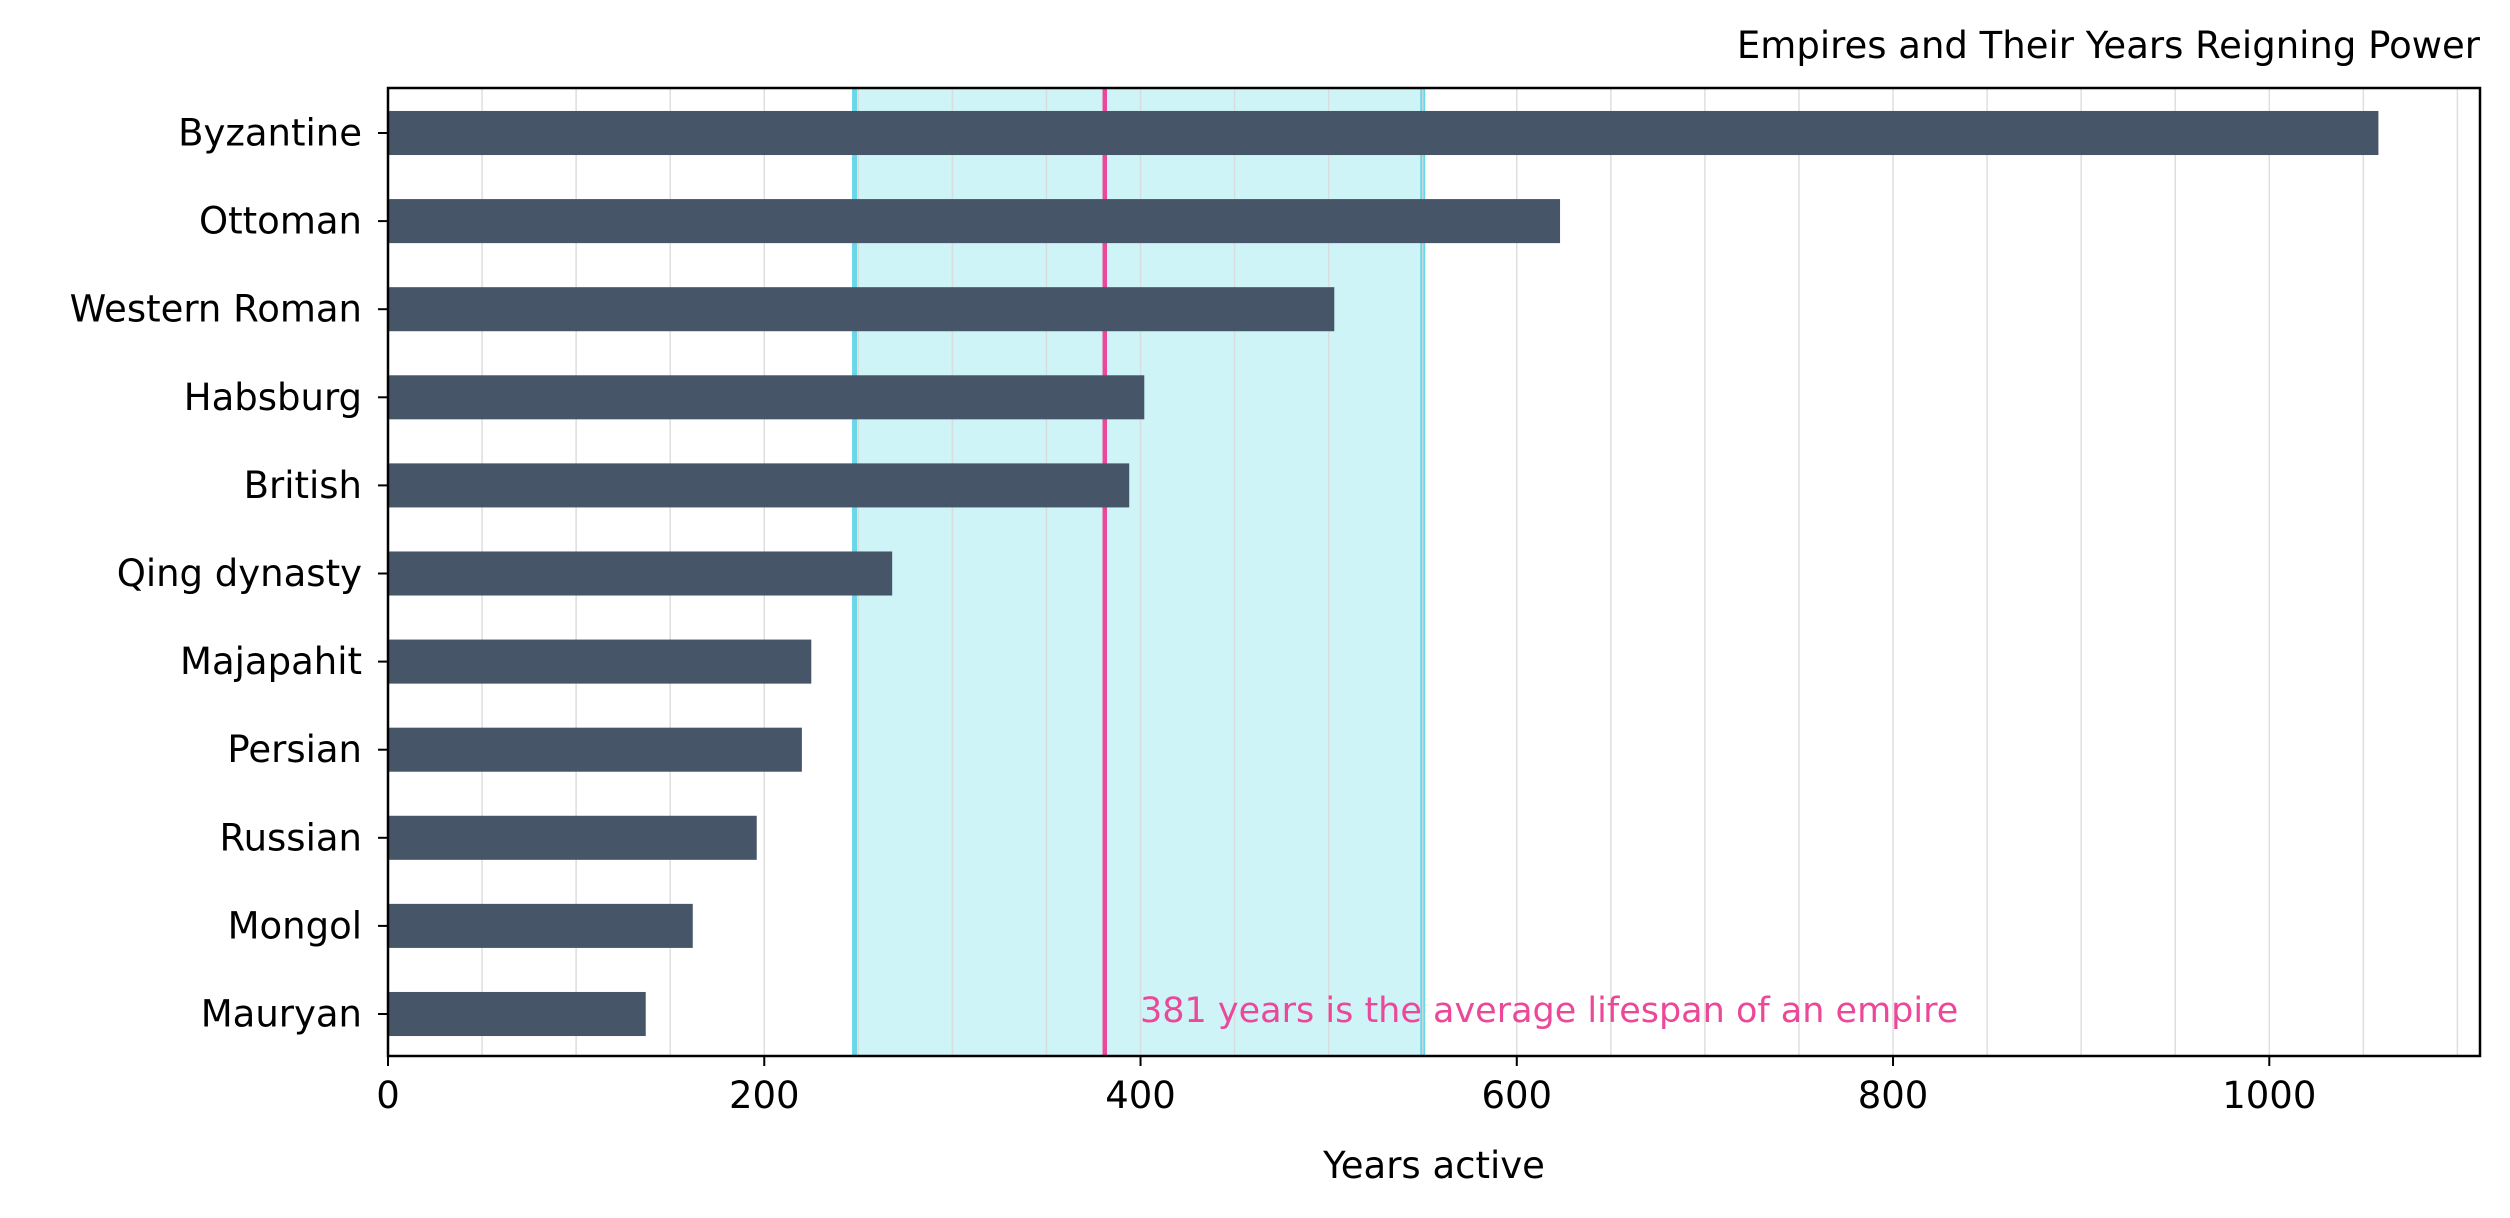 This screenshot has width=2510, height=1218. Describe the element at coordinates (239, 573) in the screenshot. I see `y-tick-label: Qing dynasty` at that location.